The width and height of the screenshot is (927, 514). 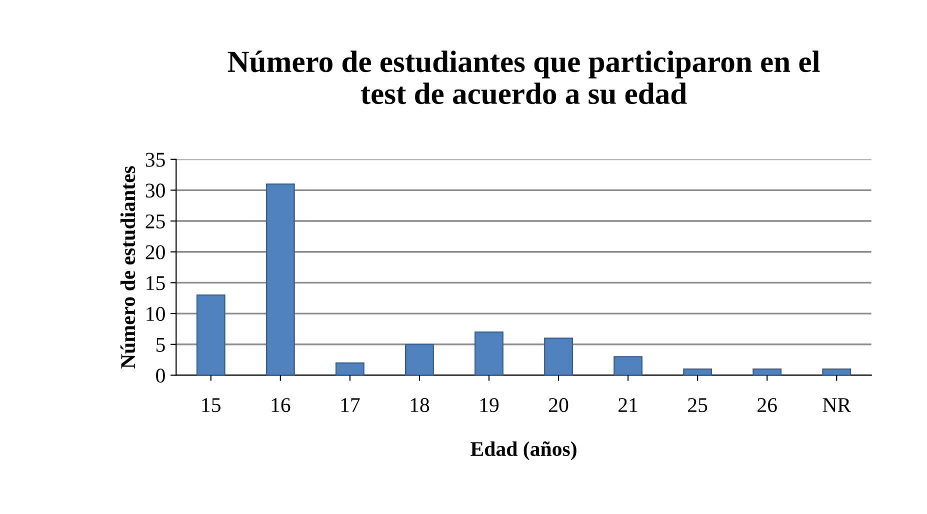 What do you see at coordinates (128, 267) in the screenshot?
I see `y-axis-title: Número de estudiantes` at bounding box center [128, 267].